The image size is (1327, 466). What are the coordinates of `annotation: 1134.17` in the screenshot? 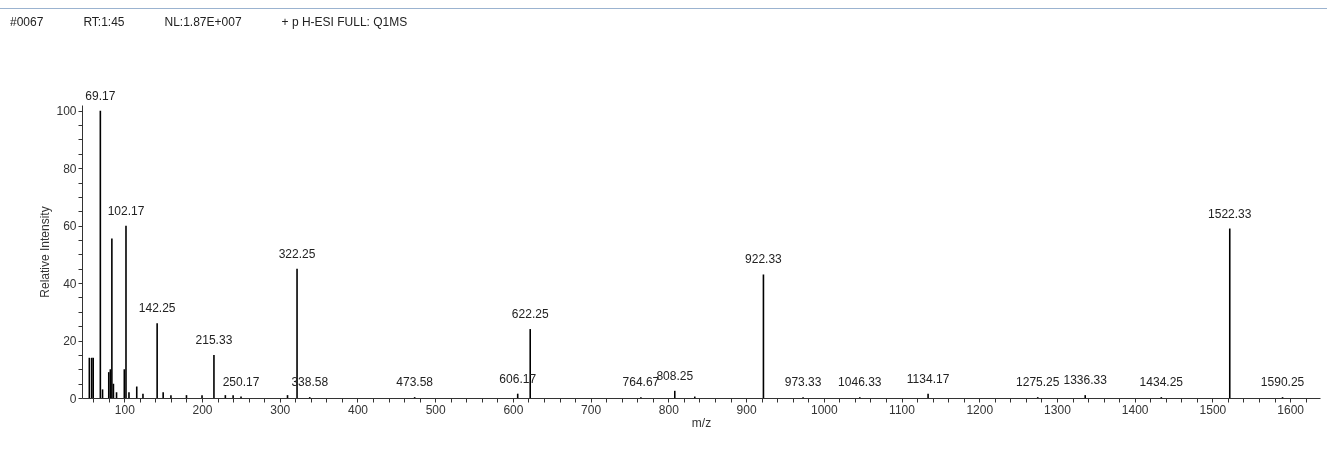 It's located at (928, 378).